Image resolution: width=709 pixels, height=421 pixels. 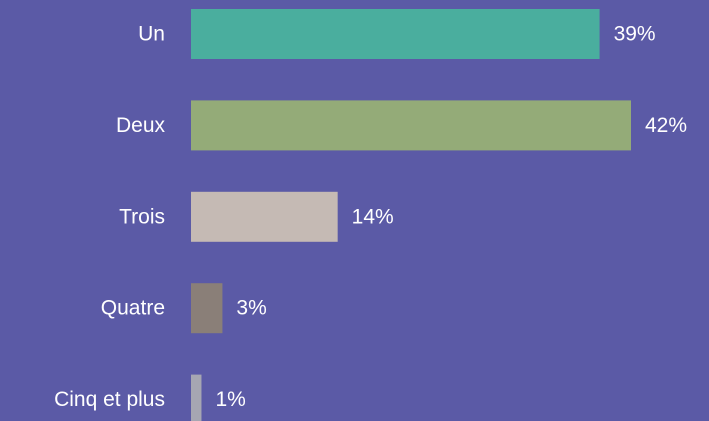 What do you see at coordinates (373, 216) in the screenshot?
I see `value-label: 14%` at bounding box center [373, 216].